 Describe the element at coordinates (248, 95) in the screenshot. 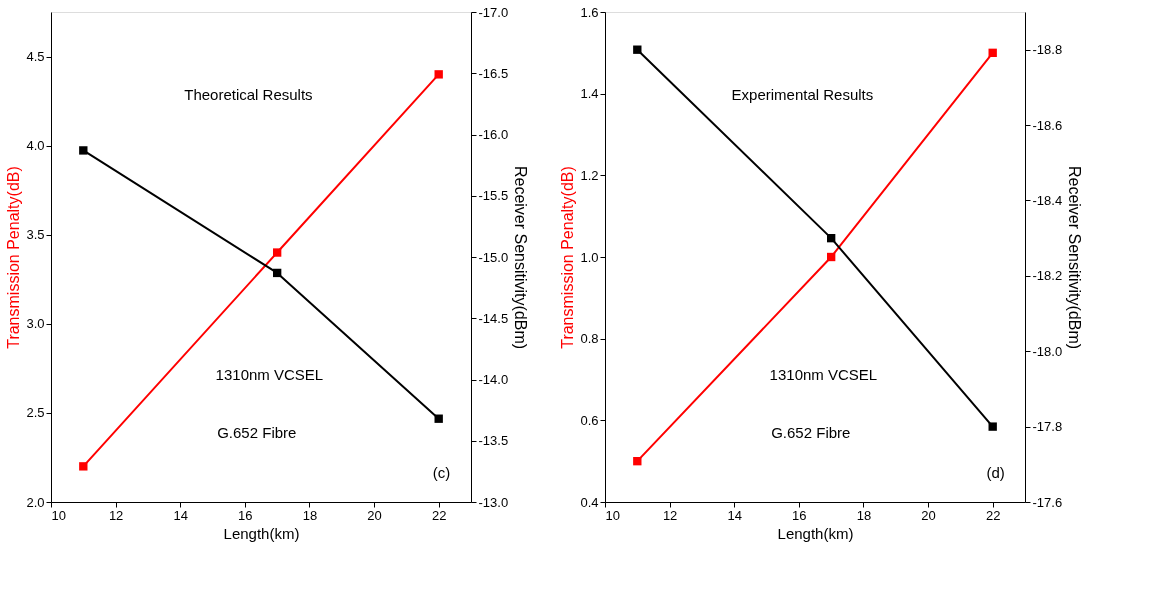

I see `annotation: Theoretical Results` at that location.